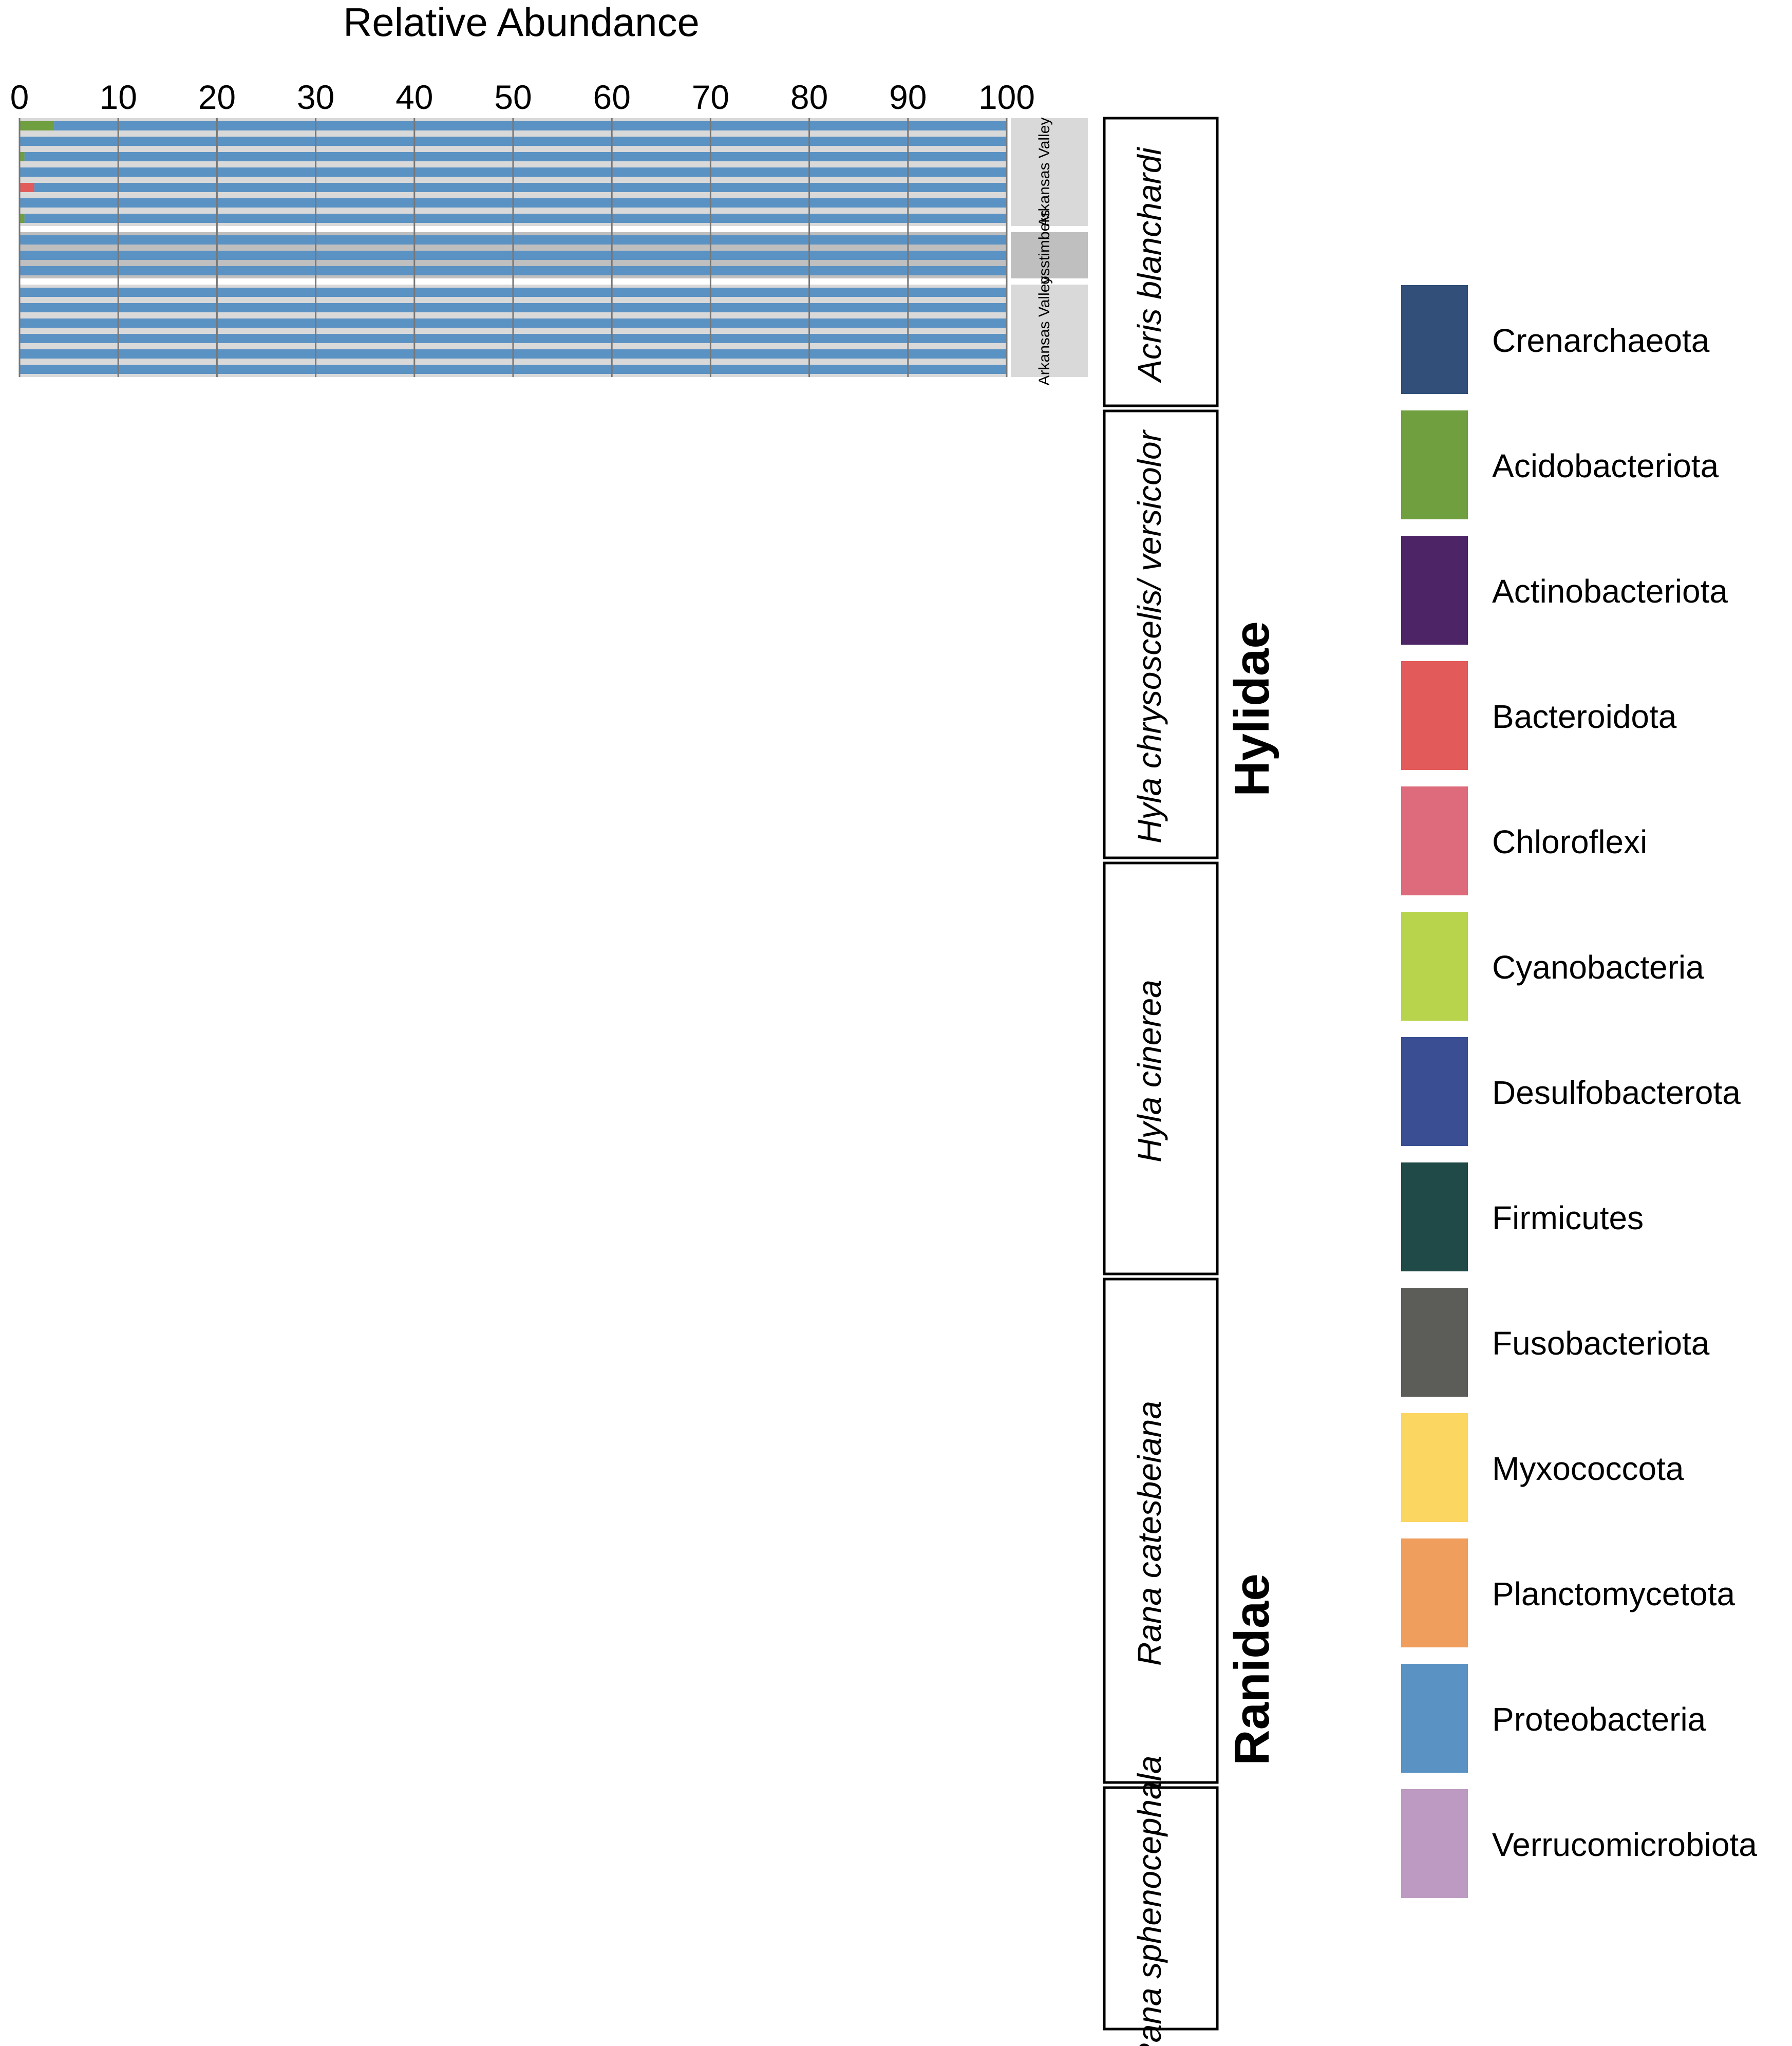  Describe the element at coordinates (1149, 1071) in the screenshot. I see `species-label: Hyla cinerea` at that location.